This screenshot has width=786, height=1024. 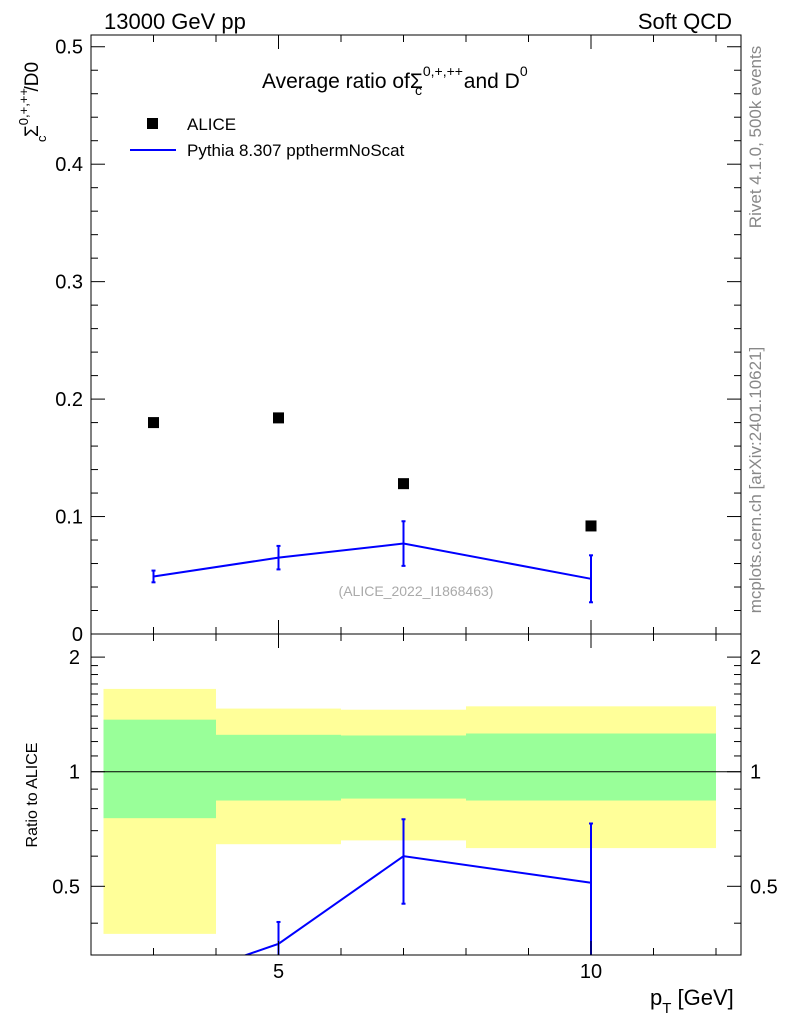 I want to click on ratio-y-tick-label: 0.5, so click(x=66, y=887).